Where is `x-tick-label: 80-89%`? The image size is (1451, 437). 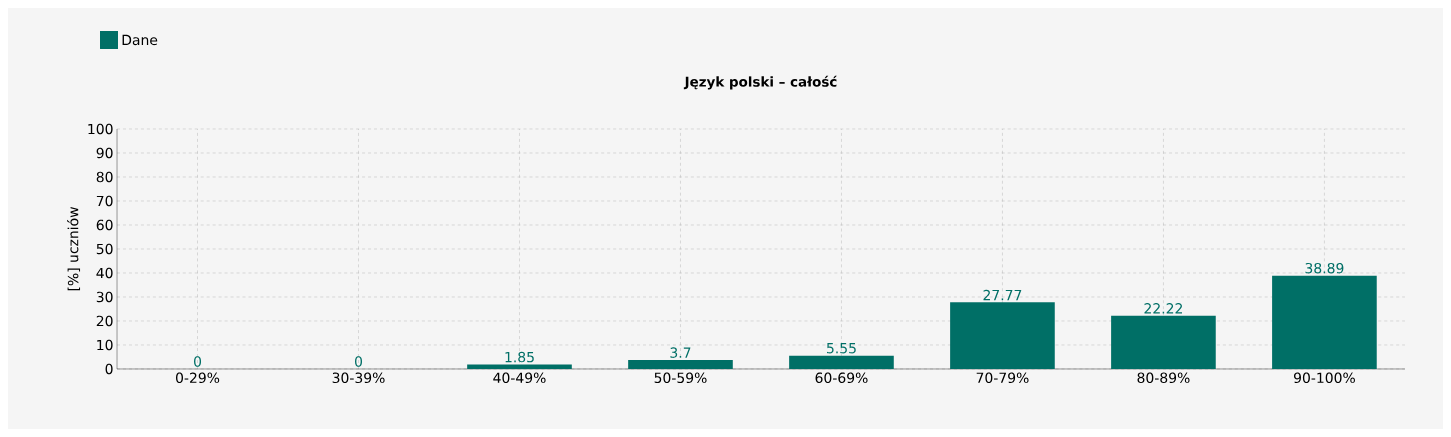 x-tick-label: 80-89% is located at coordinates (1163, 378).